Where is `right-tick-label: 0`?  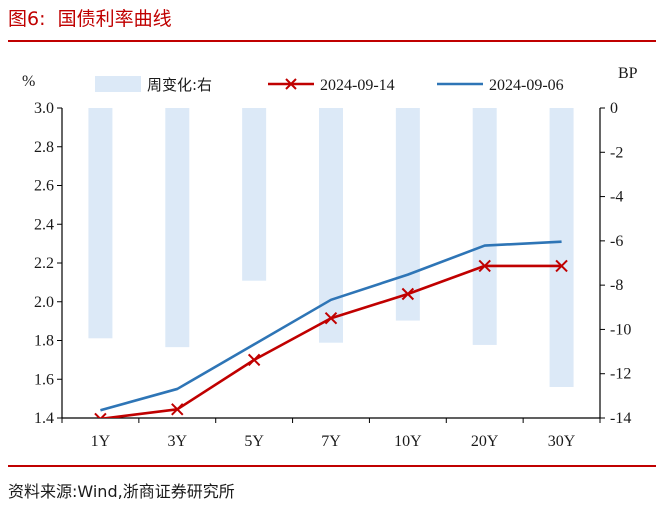
right-tick-label: 0 is located at coordinates (614, 108).